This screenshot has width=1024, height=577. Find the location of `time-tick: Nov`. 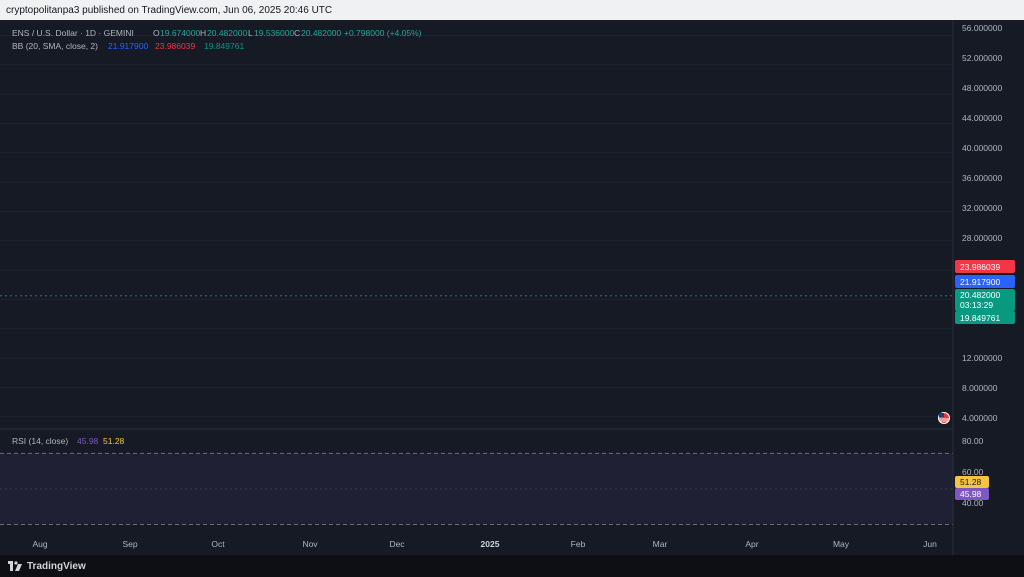

time-tick: Nov is located at coordinates (310, 544).